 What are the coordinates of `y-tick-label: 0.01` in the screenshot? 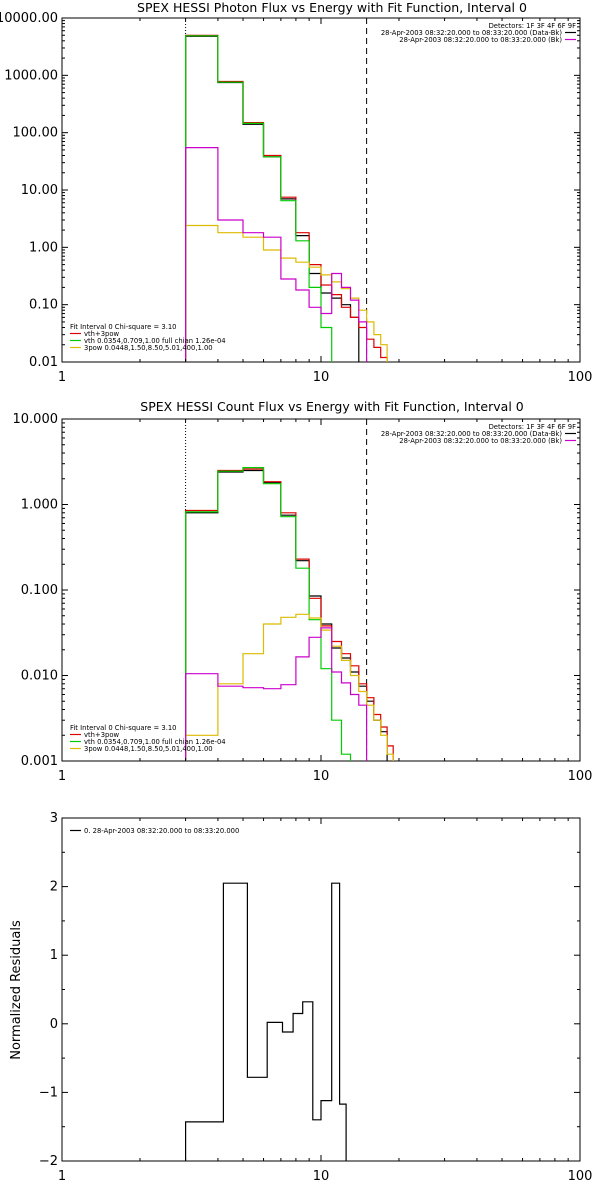 It's located at (43, 362).